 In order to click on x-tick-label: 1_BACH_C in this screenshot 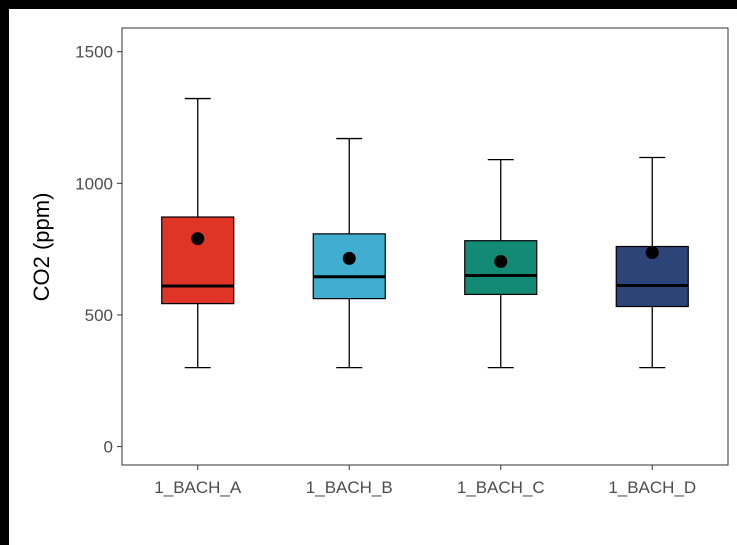, I will do `click(501, 487)`.